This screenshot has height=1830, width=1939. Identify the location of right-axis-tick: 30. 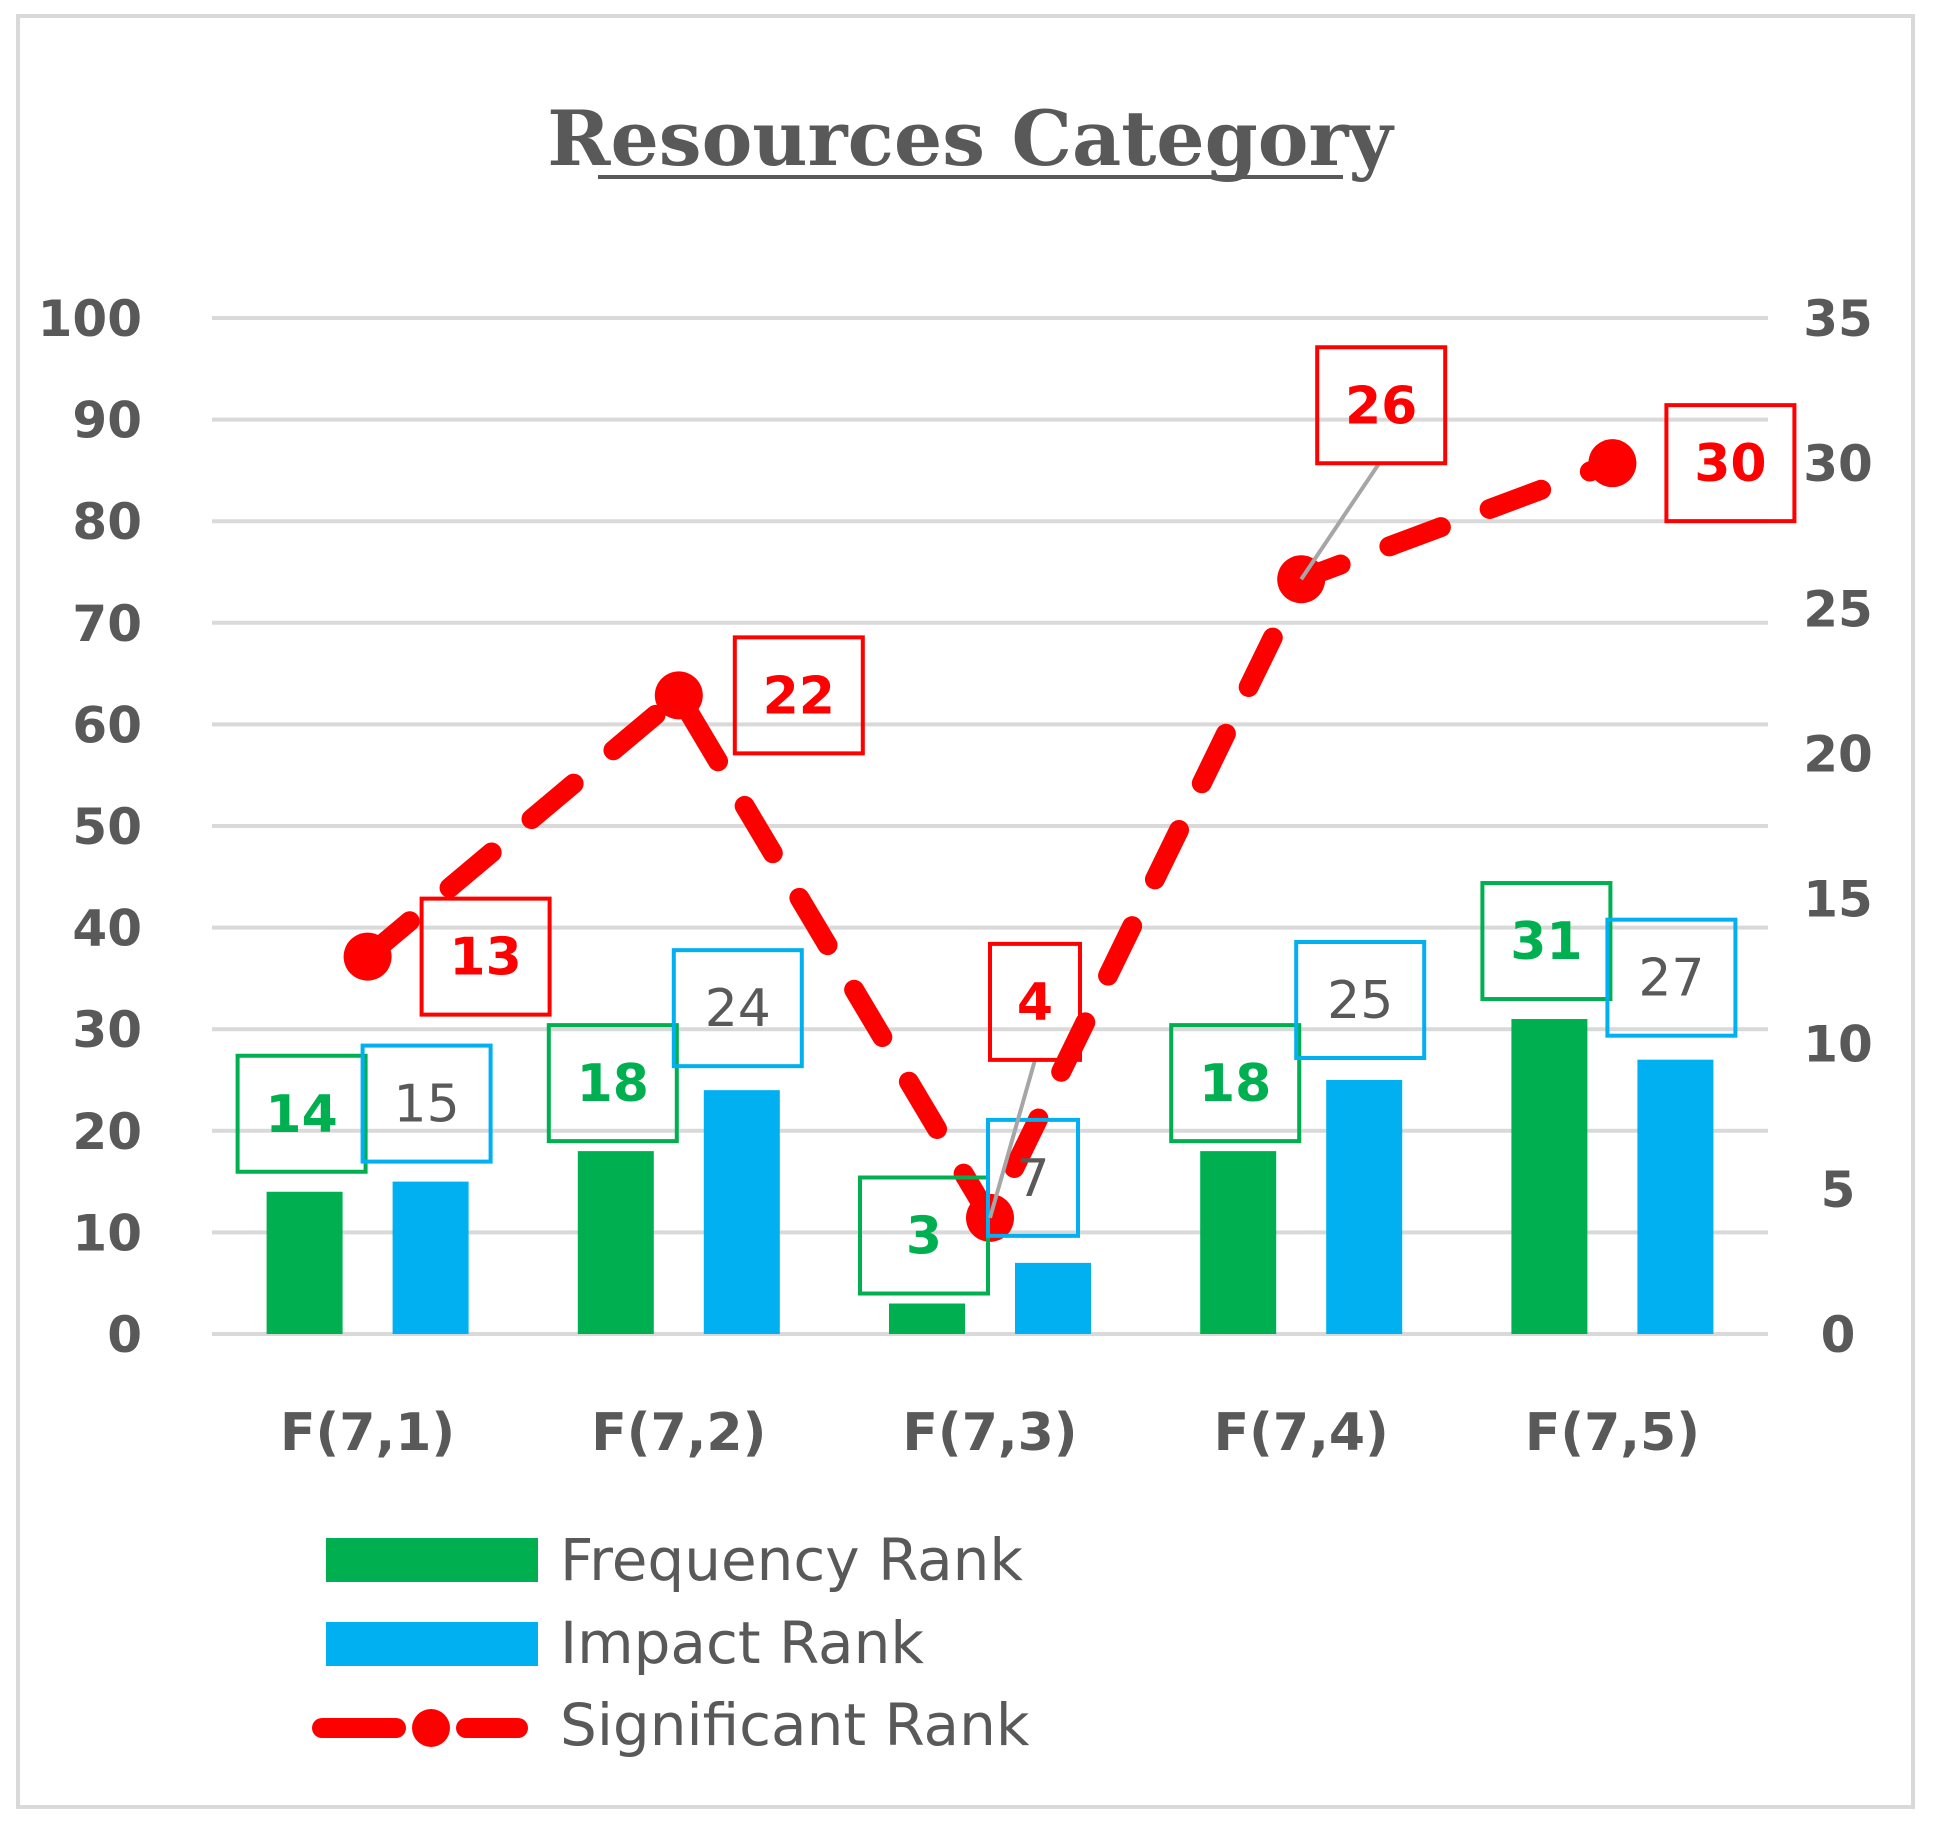
(1838, 464).